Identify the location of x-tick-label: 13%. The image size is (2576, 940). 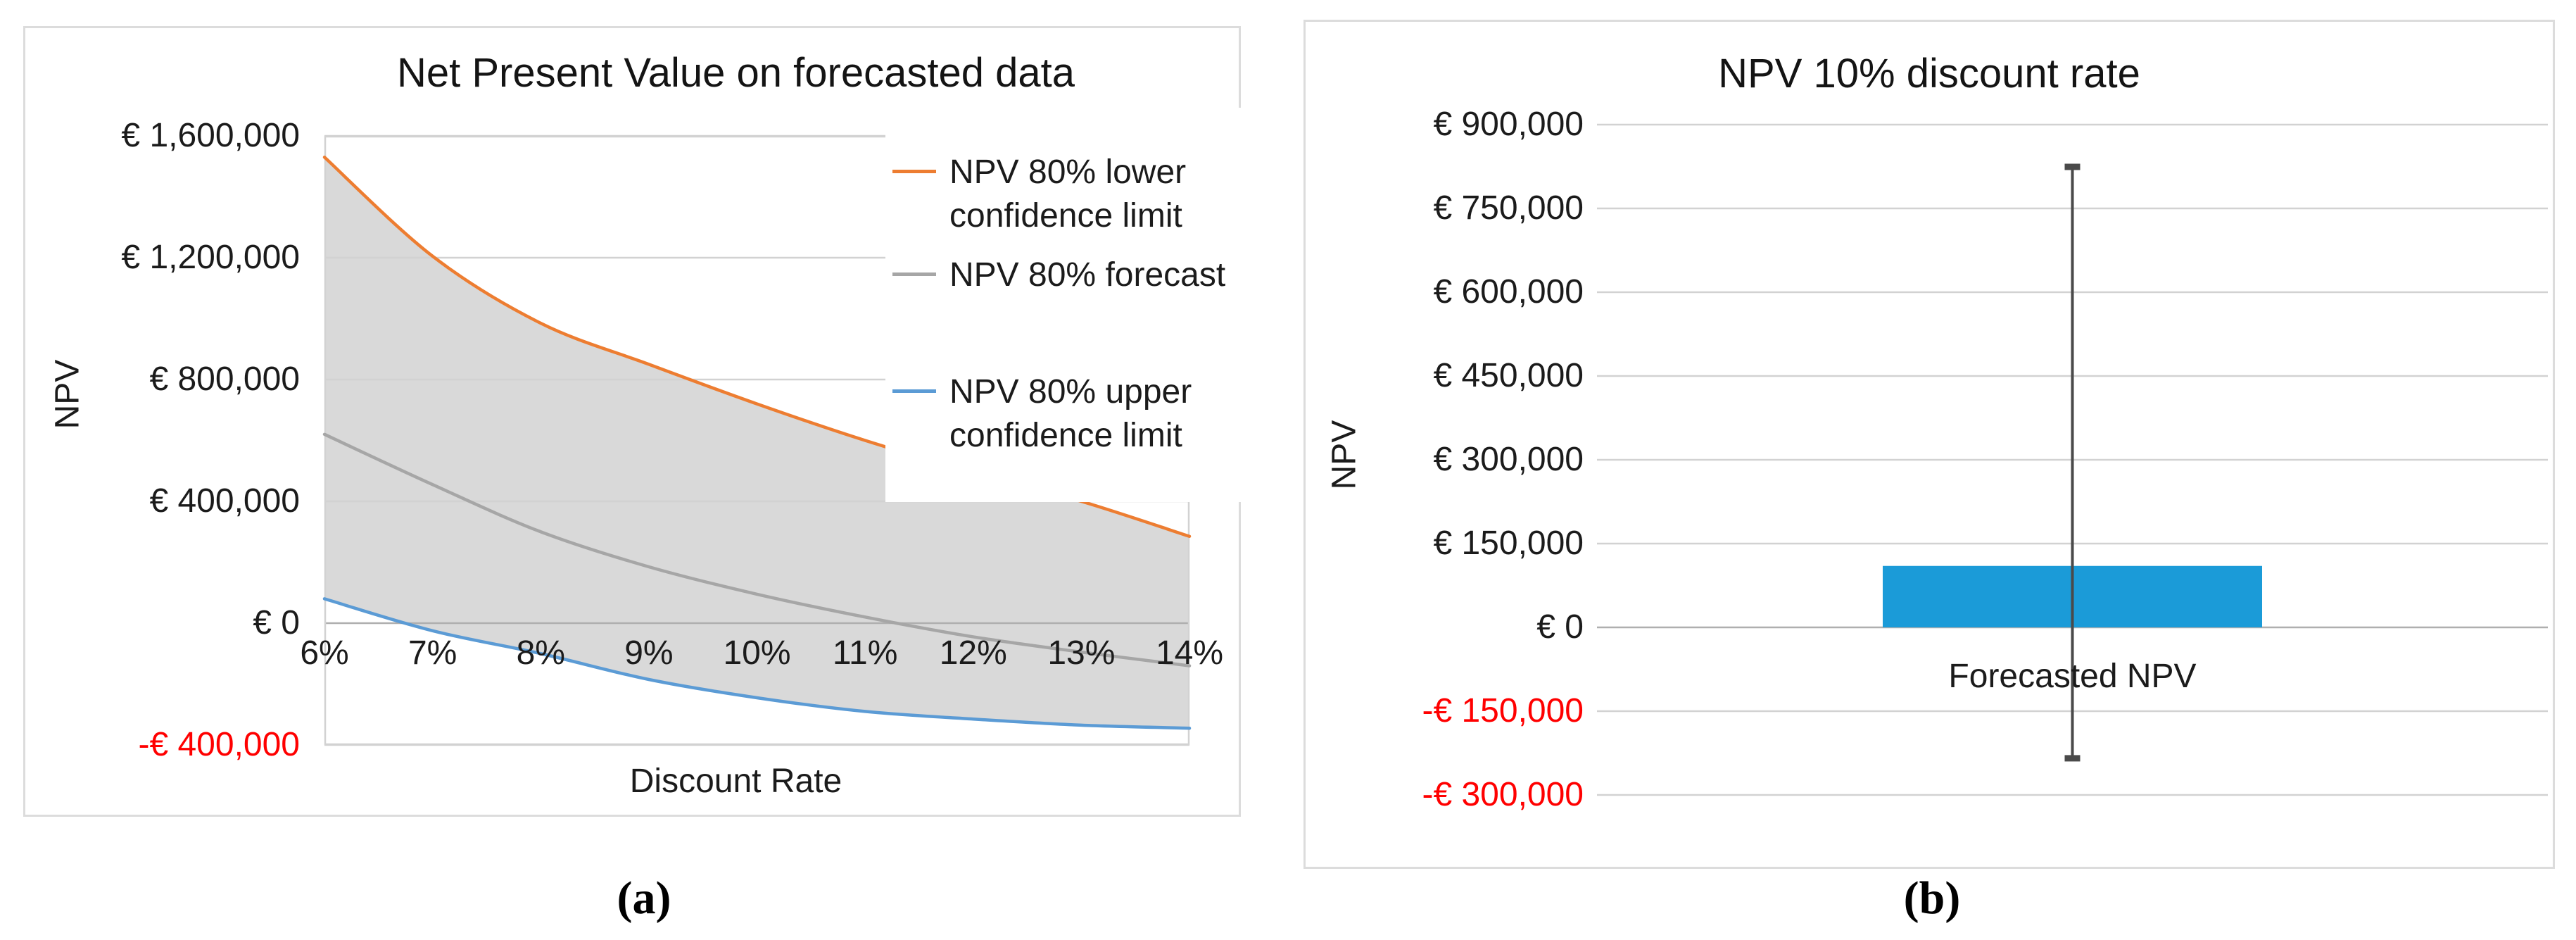
(1081, 653).